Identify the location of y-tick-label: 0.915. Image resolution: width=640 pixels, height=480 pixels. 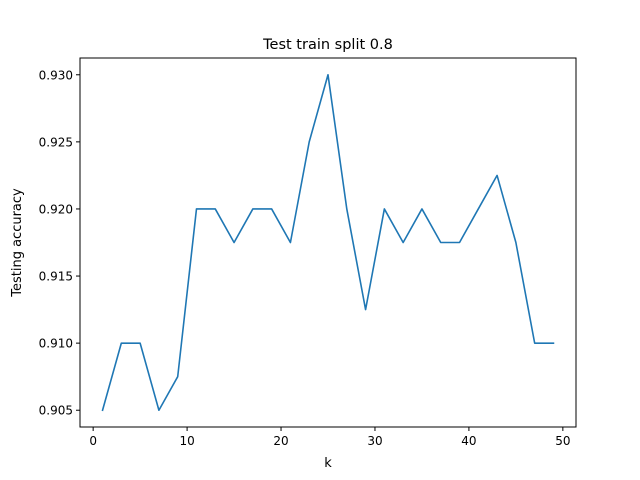
(56, 277).